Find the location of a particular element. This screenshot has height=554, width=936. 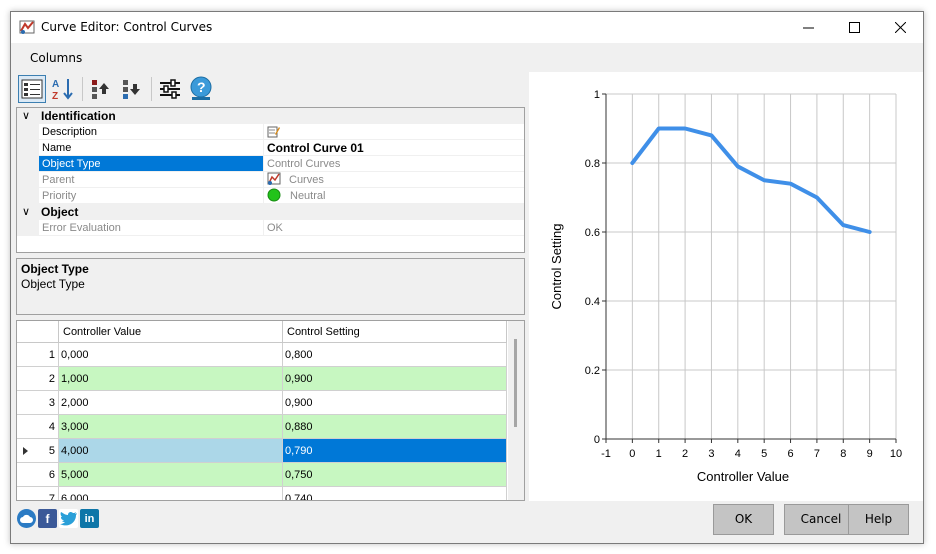

property-toolbar: A Z is located at coordinates (123, 89).